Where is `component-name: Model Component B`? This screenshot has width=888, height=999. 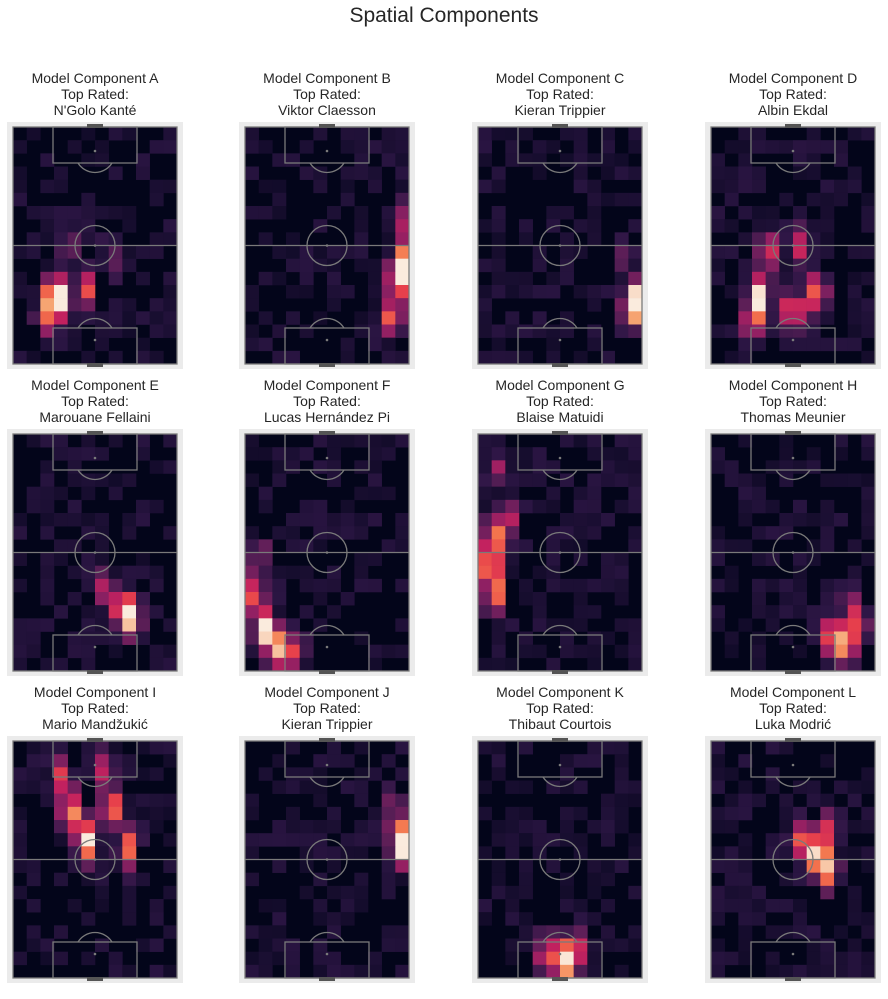 component-name: Model Component B is located at coordinates (327, 78).